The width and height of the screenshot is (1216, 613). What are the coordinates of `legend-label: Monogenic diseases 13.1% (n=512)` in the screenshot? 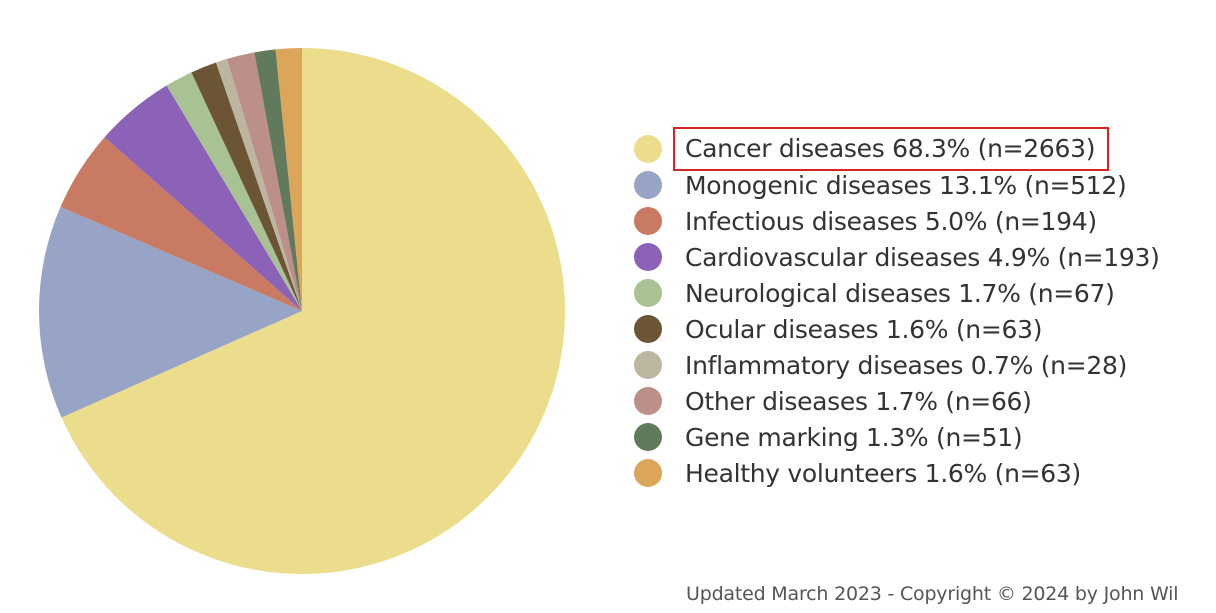 It's located at (906, 185).